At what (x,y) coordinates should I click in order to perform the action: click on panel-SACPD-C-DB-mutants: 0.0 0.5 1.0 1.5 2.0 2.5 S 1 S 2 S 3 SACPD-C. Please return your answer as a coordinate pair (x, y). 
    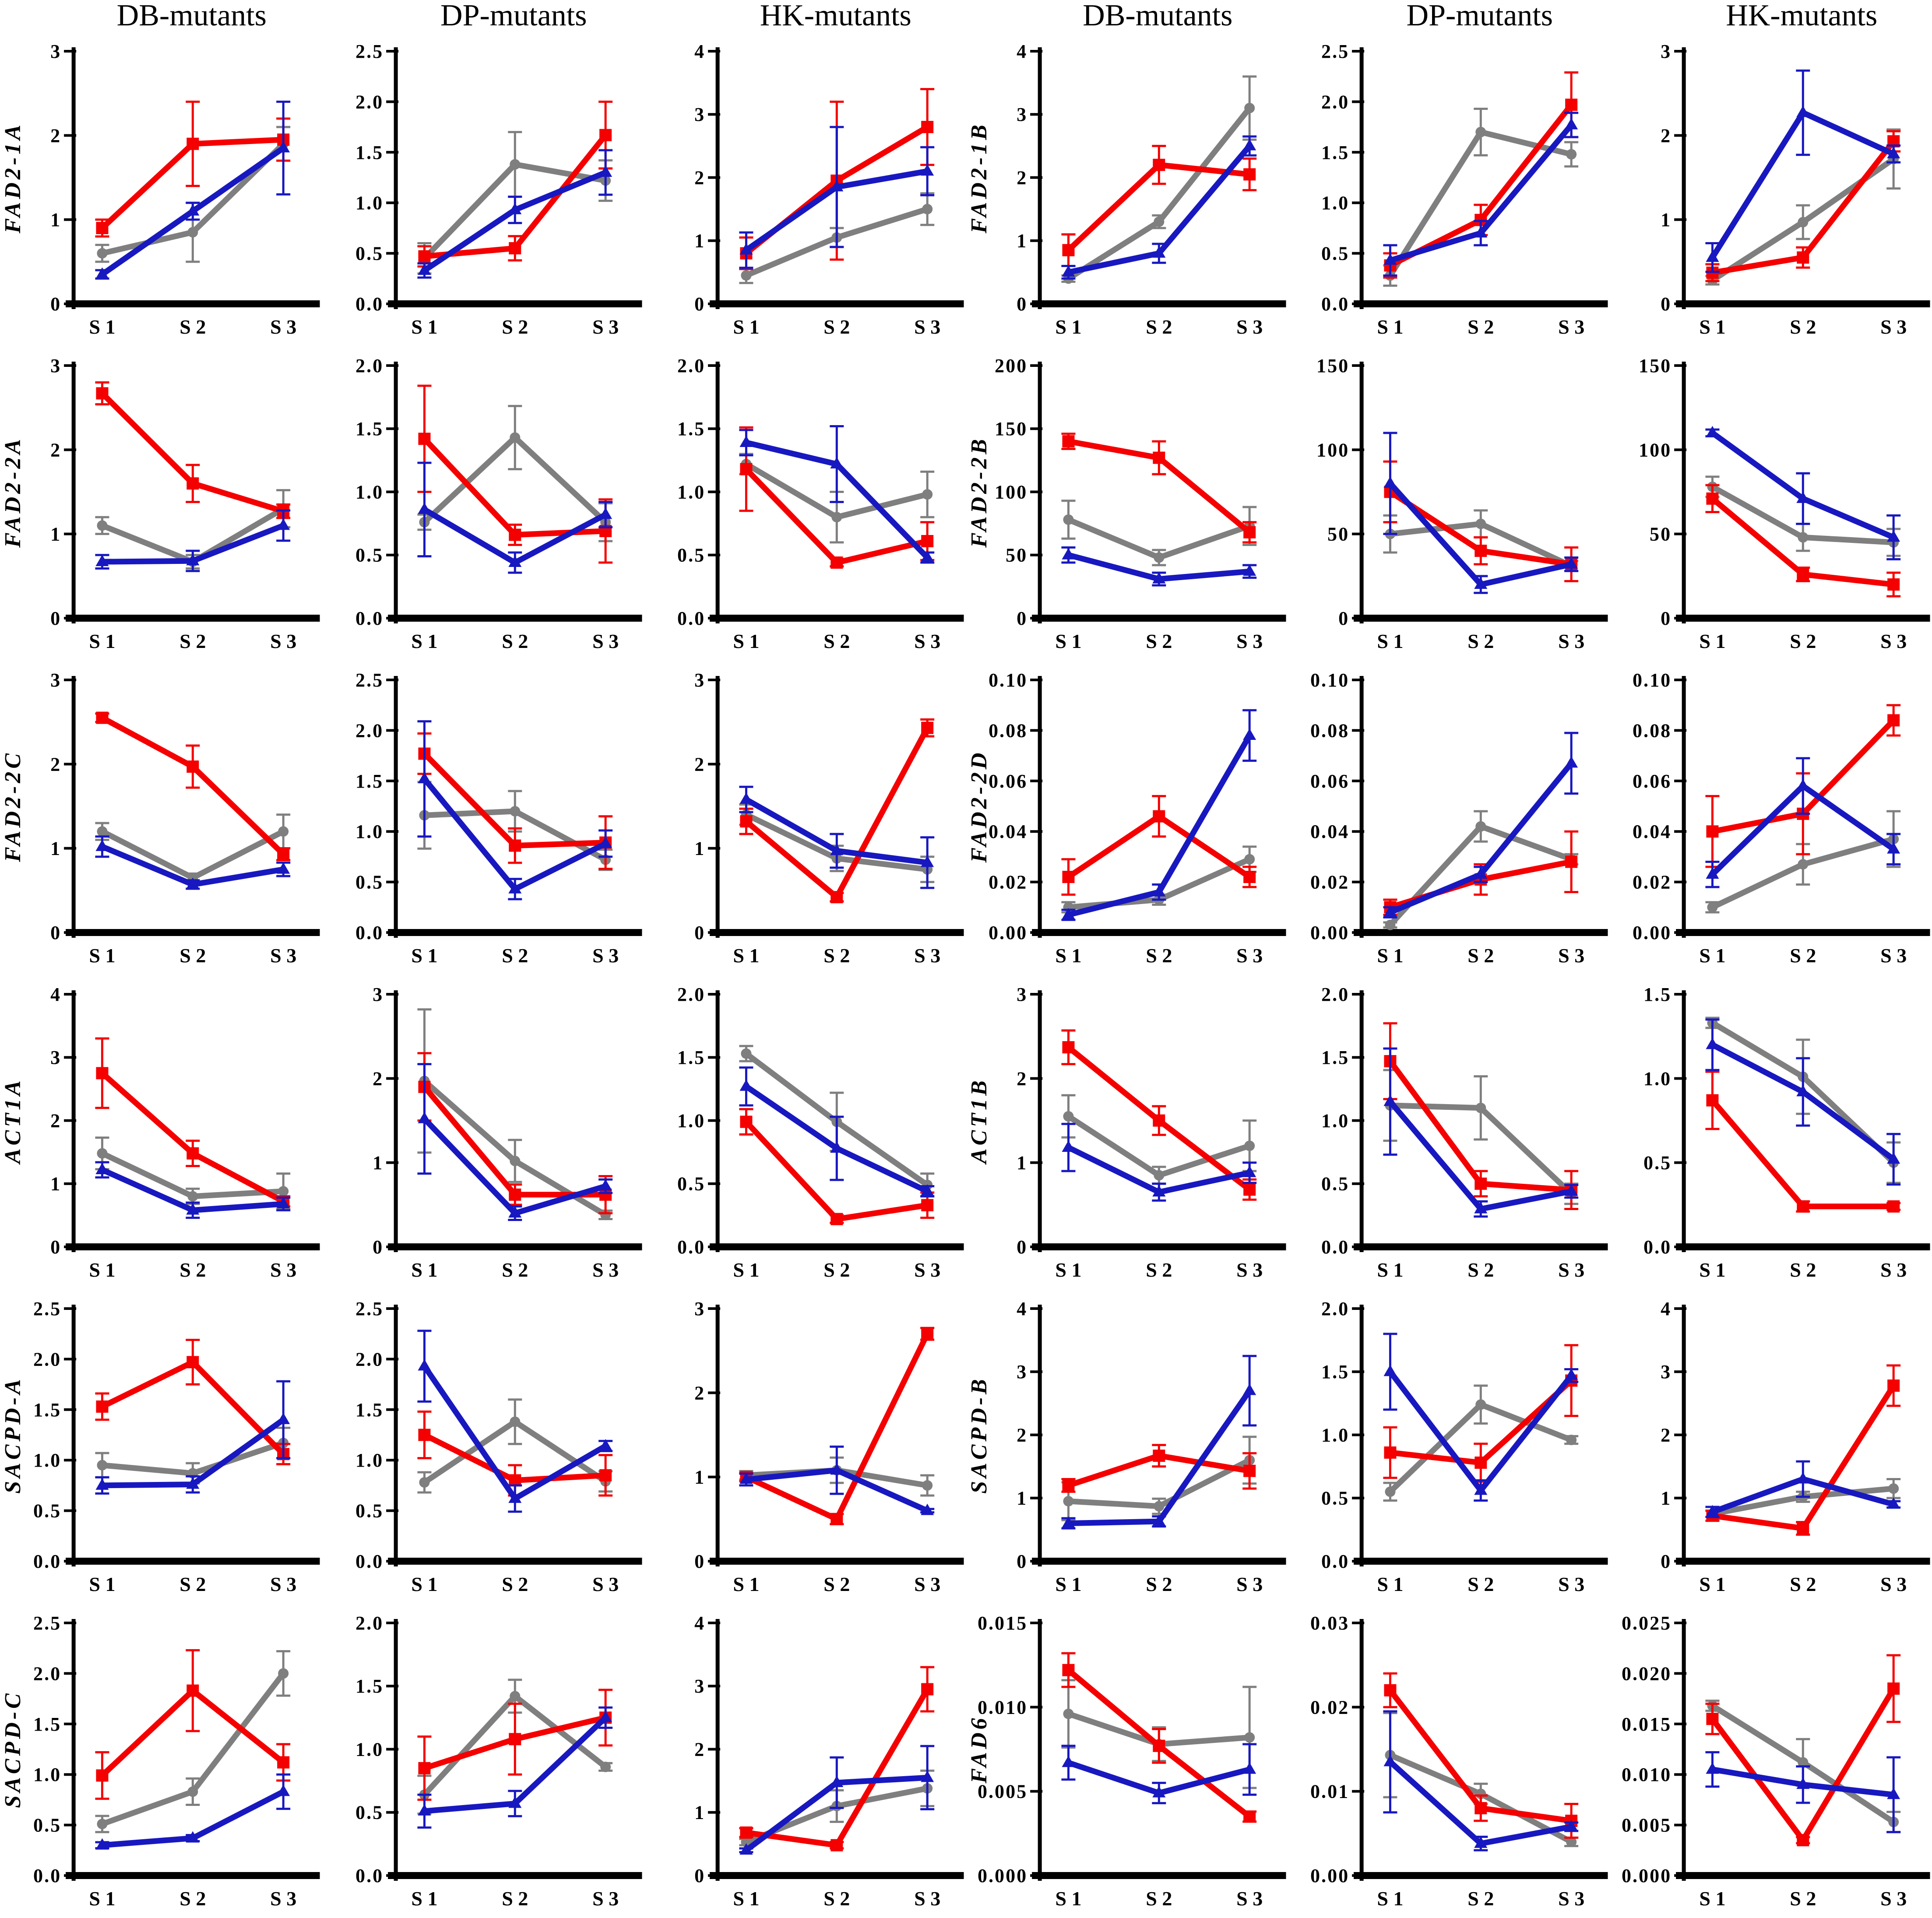
    Looking at the image, I should click on (161, 1760).